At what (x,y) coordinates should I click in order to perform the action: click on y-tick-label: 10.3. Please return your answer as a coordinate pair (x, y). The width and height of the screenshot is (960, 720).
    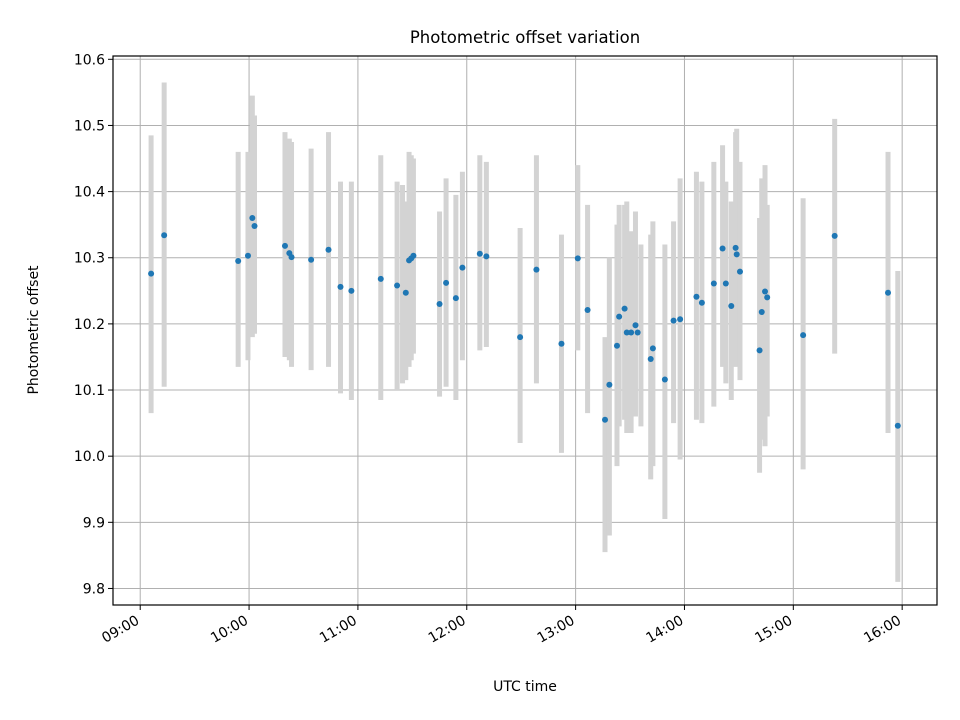
    Looking at the image, I should click on (89, 259).